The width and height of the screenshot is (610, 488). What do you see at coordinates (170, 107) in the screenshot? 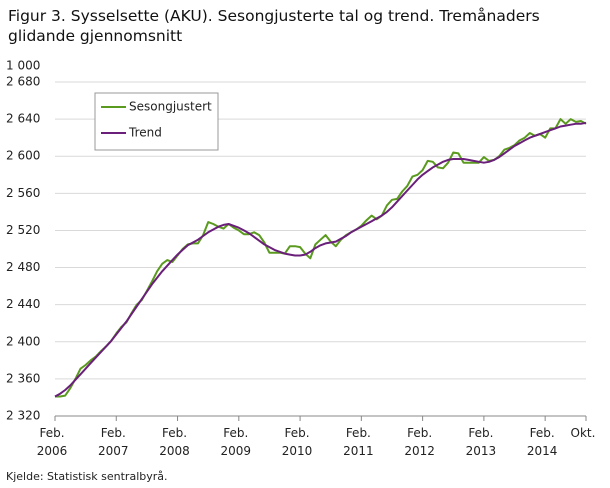
I see `legend-label: Sesongjustert` at bounding box center [170, 107].